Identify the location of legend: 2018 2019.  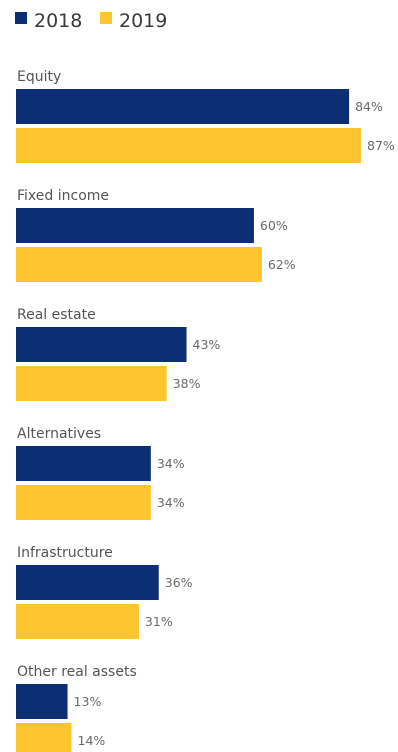
(91, 21).